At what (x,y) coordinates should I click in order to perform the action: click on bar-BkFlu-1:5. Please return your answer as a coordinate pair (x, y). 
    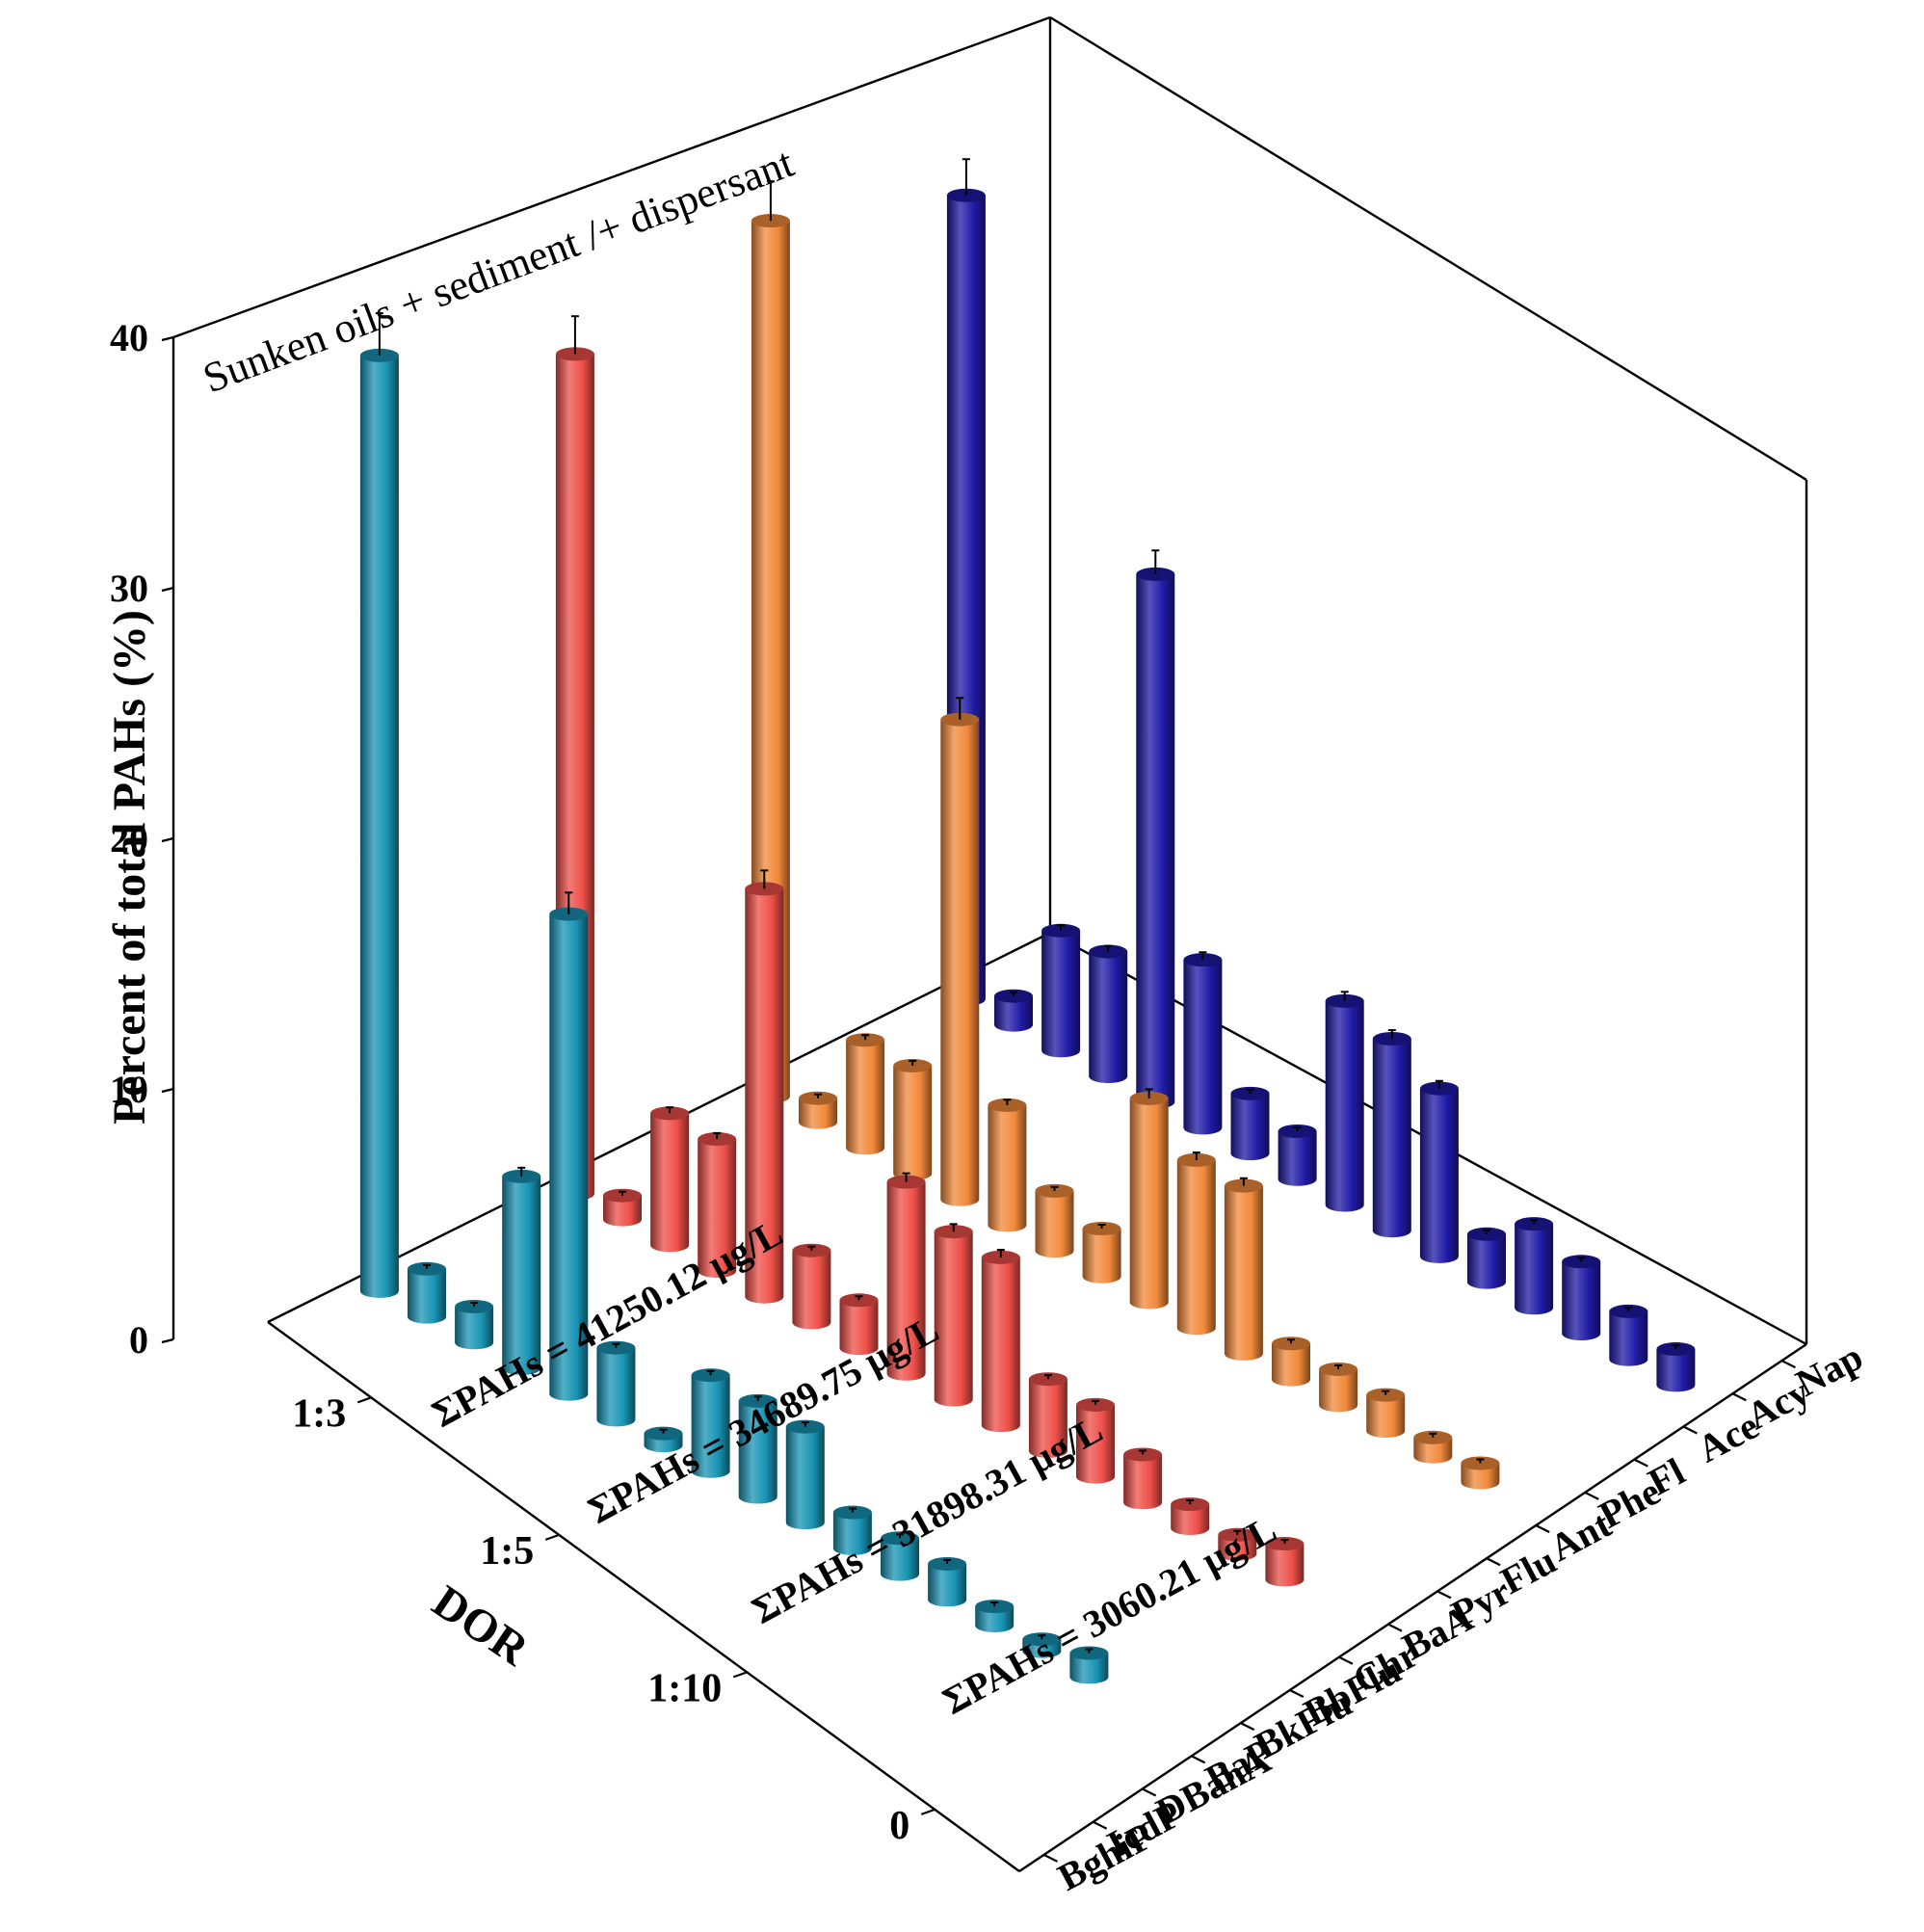
    Looking at the image, I should click on (1291, 1362).